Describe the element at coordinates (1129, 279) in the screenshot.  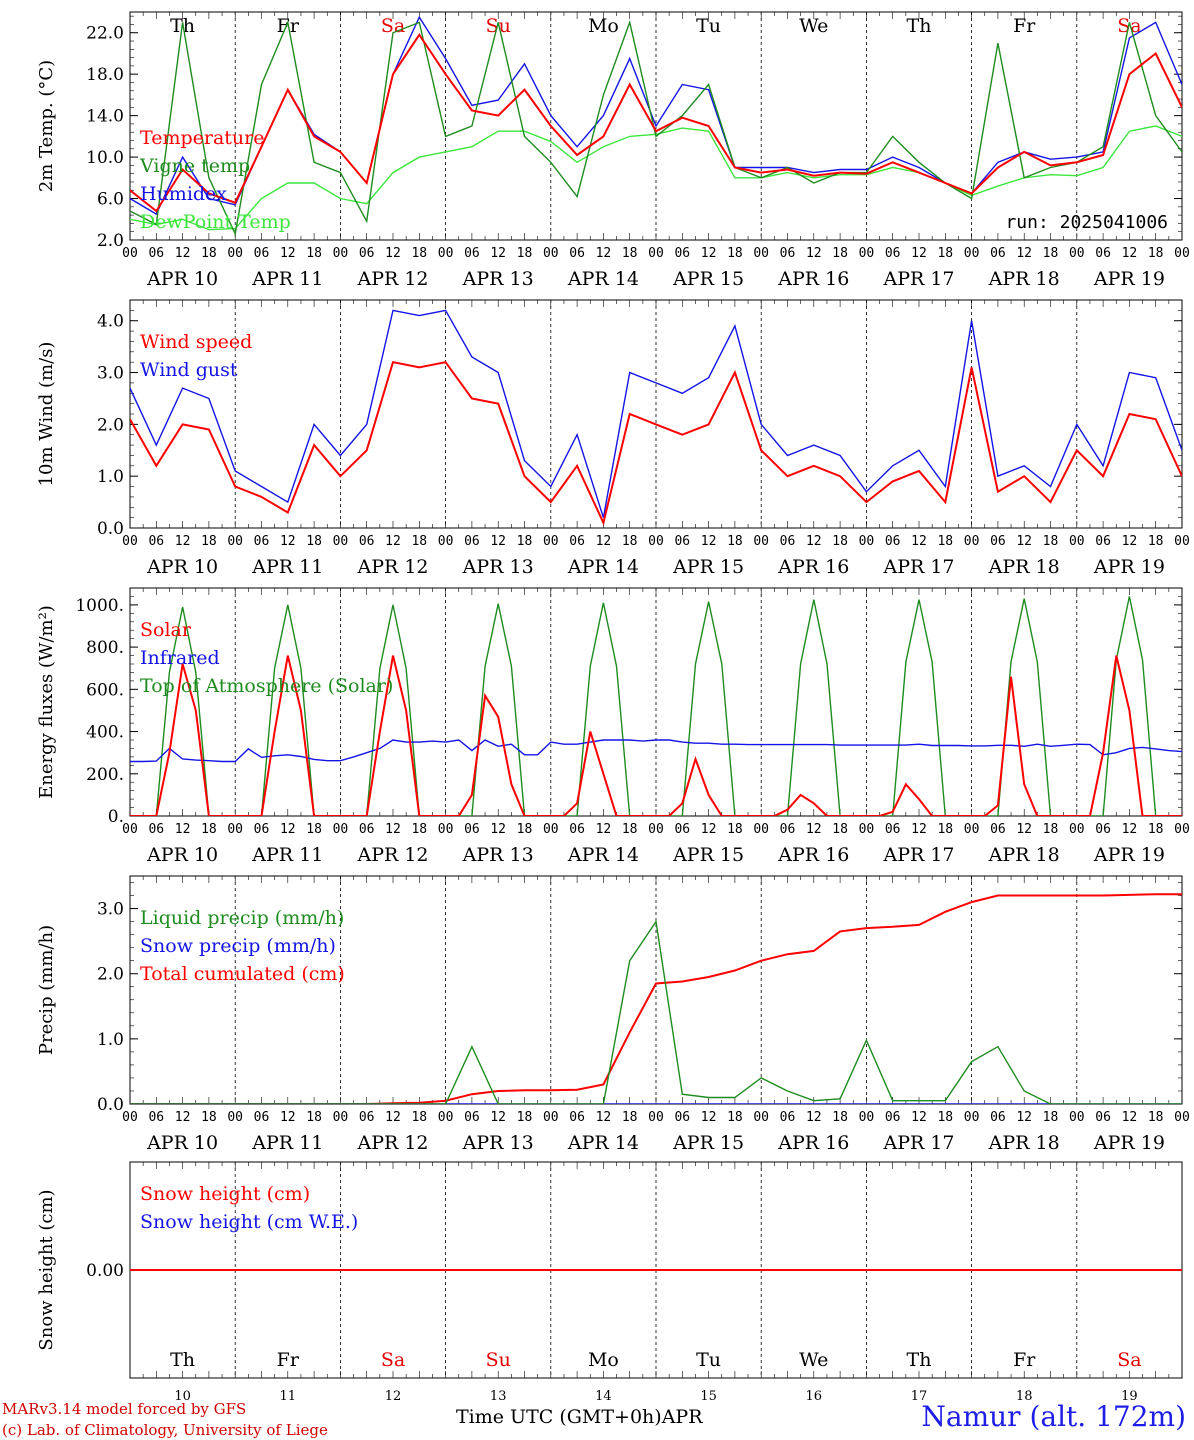
I see `date-label: APR 19` at that location.